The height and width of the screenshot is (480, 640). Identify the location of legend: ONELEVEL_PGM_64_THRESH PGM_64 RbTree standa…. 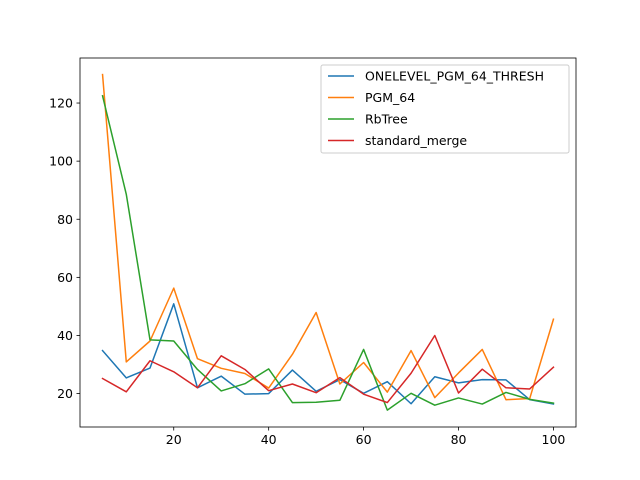
(445, 109).